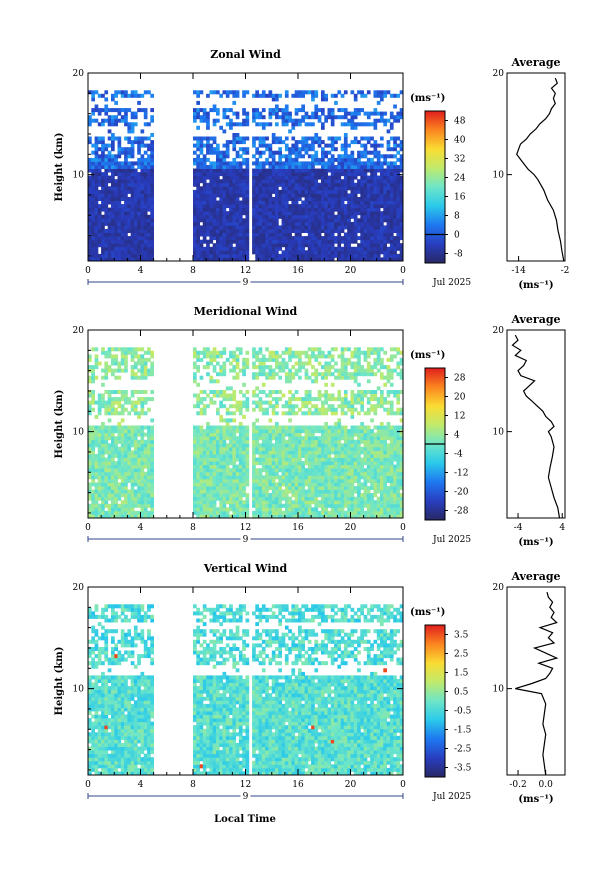  Describe the element at coordinates (427, 612) in the screenshot. I see `vertical-unit-label: (ms⁻¹)` at that location.